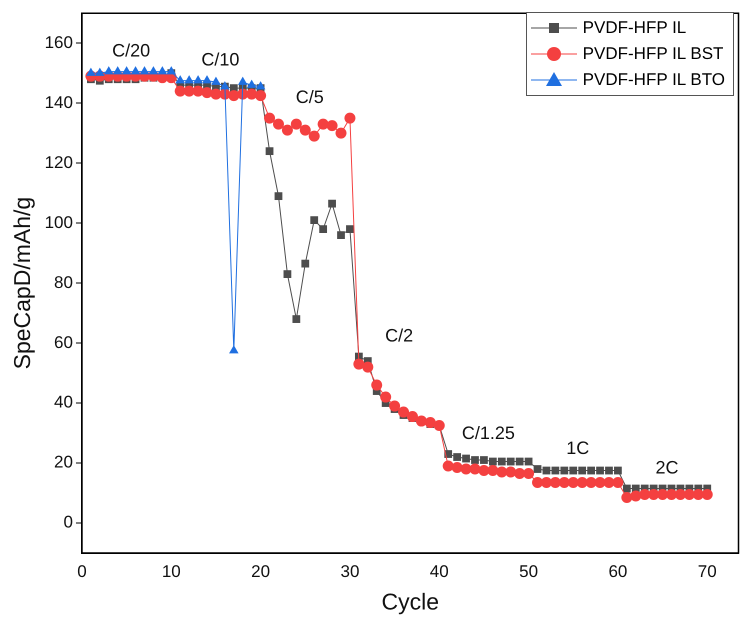 This screenshot has width=744, height=625. Describe the element at coordinates (63, 402) in the screenshot. I see `y-tick-label: 40` at that location.